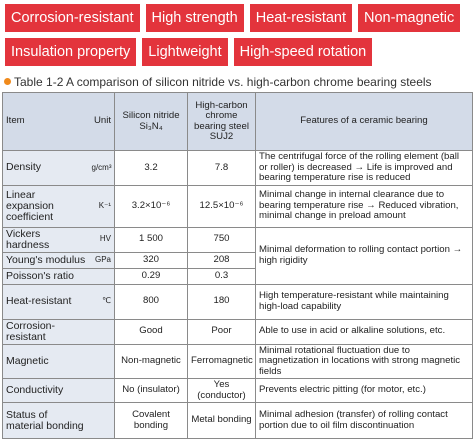 The width and height of the screenshot is (474, 439). I want to click on value-cell: Yes (conductor), so click(221, 390).